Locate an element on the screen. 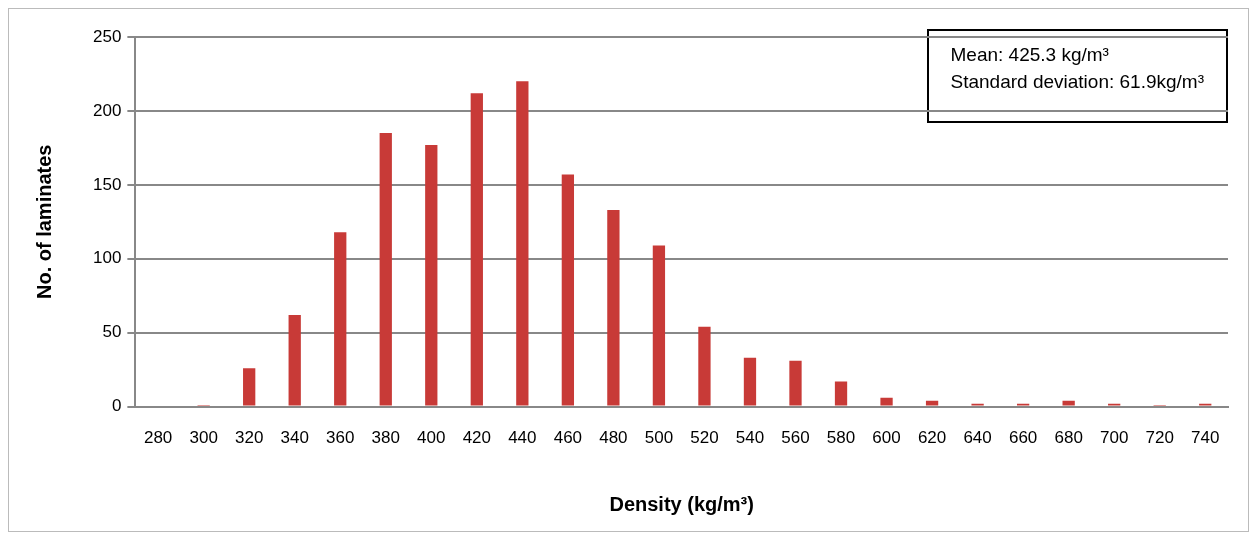 Image resolution: width=1257 pixels, height=540 pixels. x-tick-label: 380 is located at coordinates (385, 438).